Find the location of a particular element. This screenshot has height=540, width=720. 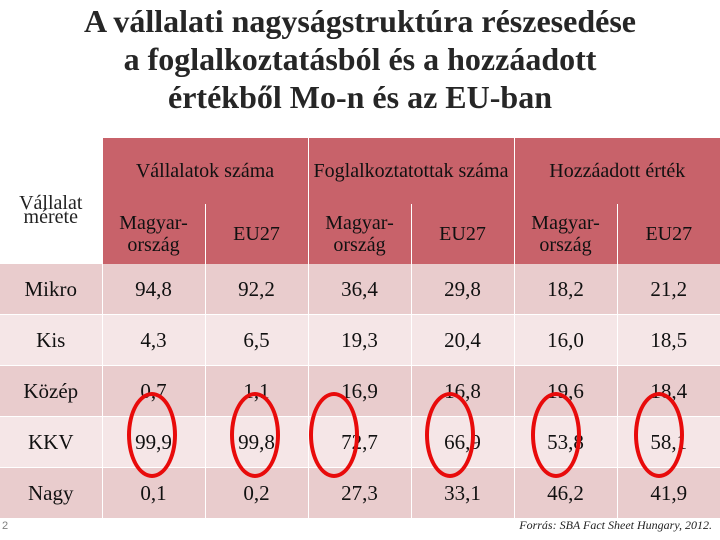

group-header-companies: Vállalatok száma is located at coordinates (205, 171).